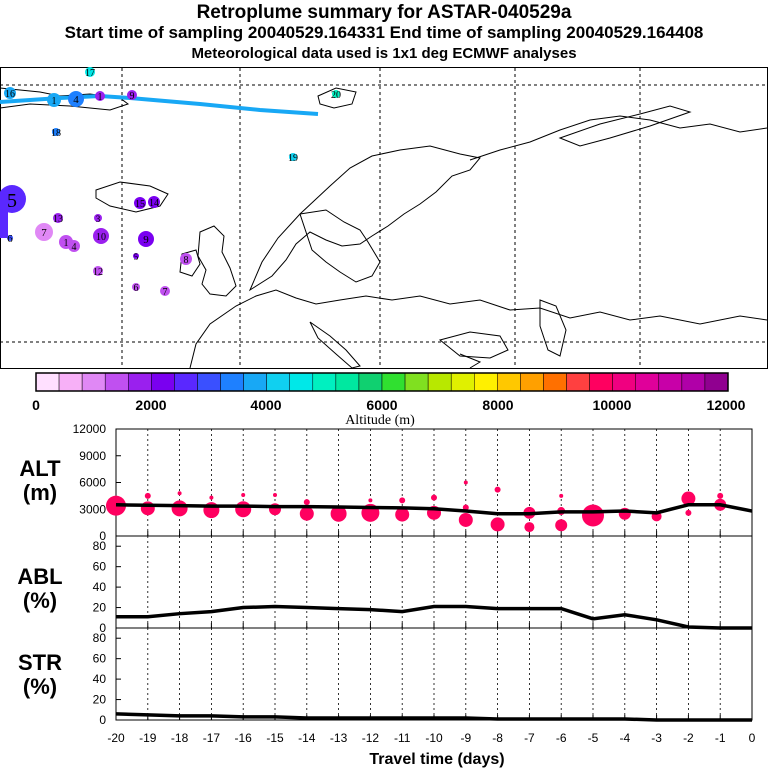 Image resolution: width=768 pixels, height=768 pixels. I want to click on x-tick-label: -10, so click(434, 738).